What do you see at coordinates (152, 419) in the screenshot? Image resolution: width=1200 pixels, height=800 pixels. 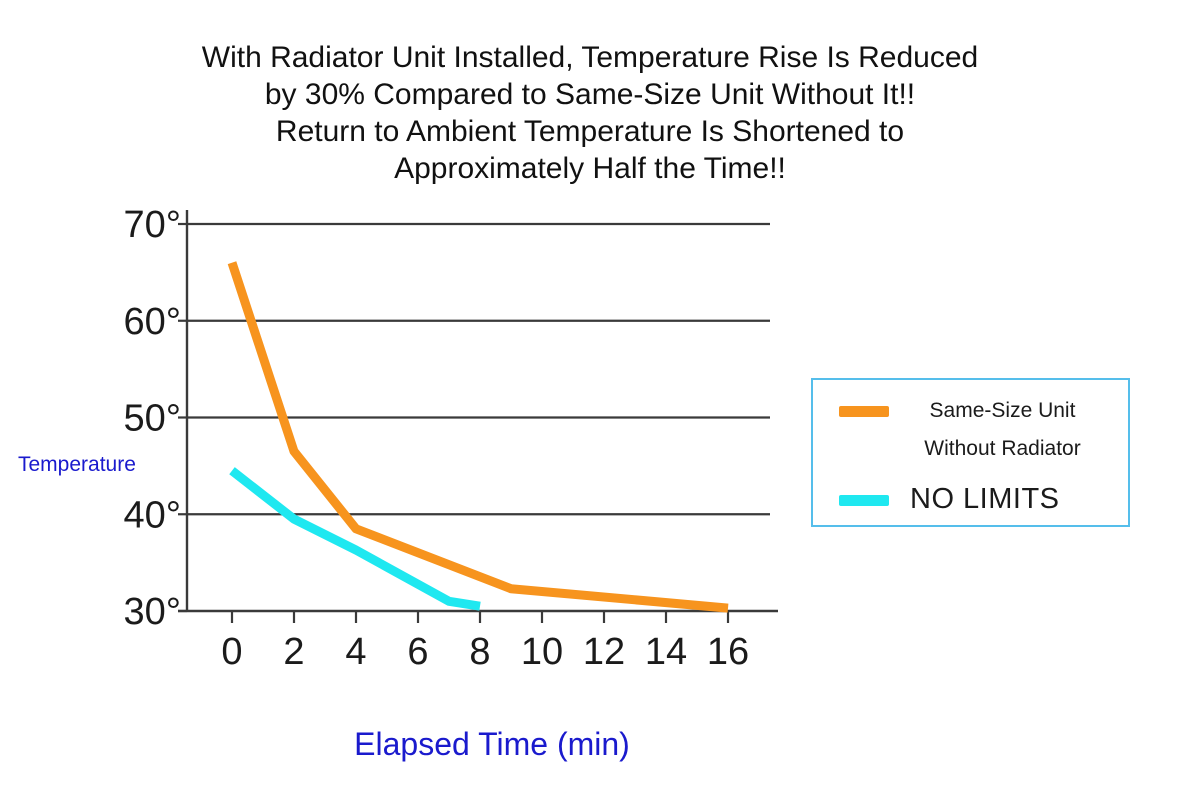 I see `y-tick-label: 50°` at bounding box center [152, 419].